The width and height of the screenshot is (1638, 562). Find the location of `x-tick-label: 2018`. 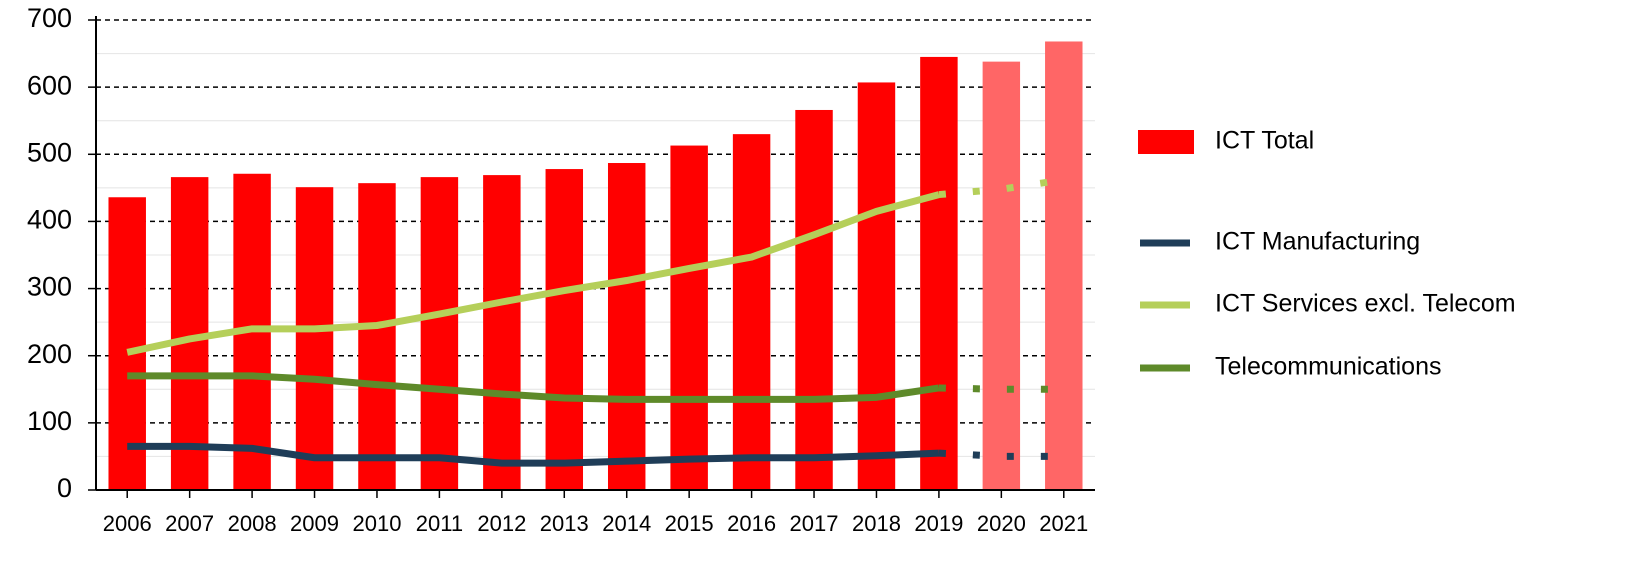

x-tick-label: 2018 is located at coordinates (876, 523).